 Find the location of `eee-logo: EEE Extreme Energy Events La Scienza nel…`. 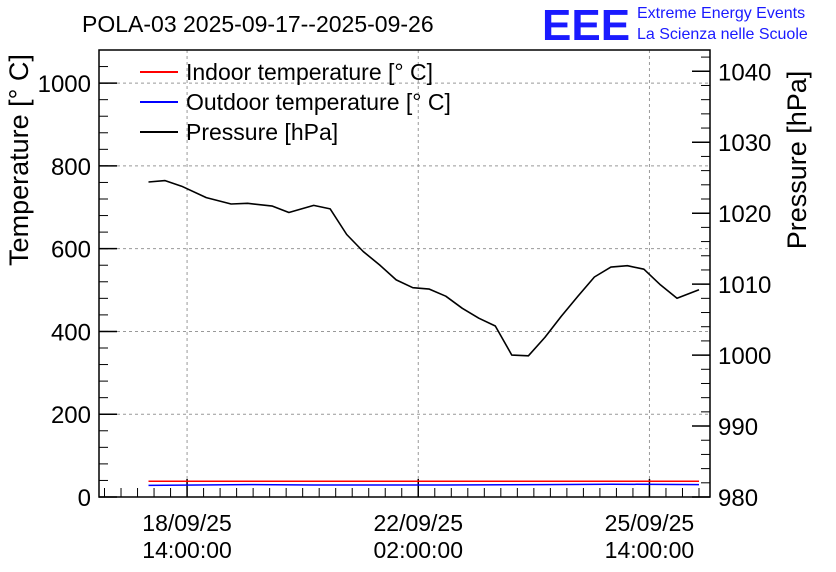

eee-logo: EEE Extreme Energy Events La Scienza nel… is located at coordinates (675, 25).